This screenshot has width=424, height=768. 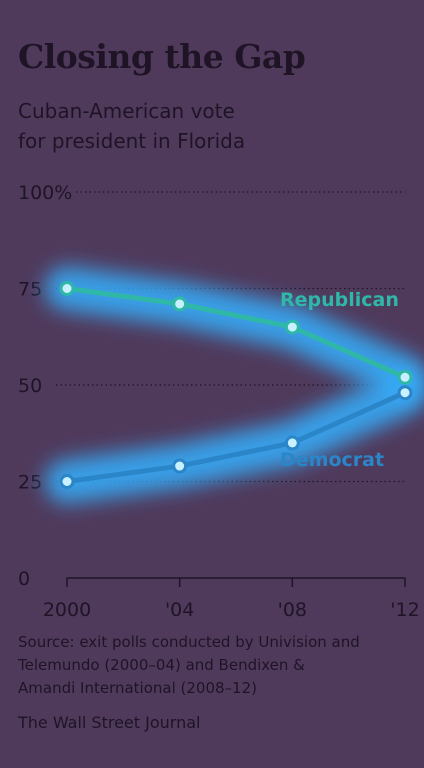 What do you see at coordinates (30, 386) in the screenshot?
I see `y-tick-label: 50` at bounding box center [30, 386].